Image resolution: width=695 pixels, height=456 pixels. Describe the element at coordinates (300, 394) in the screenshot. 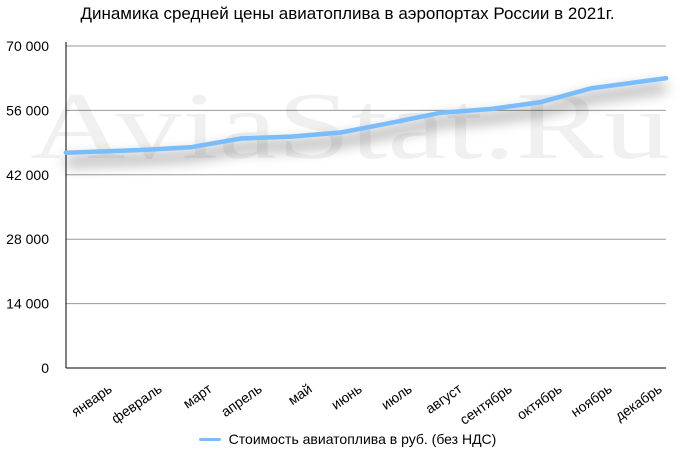

I see `x-tick-label: май` at that location.